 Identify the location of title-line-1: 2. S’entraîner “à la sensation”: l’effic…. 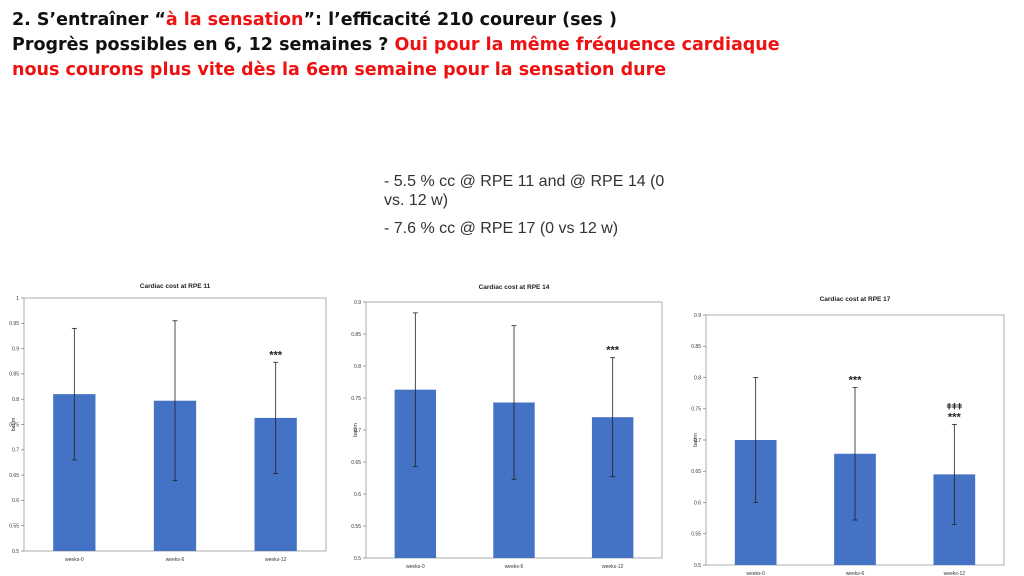
(512, 20).